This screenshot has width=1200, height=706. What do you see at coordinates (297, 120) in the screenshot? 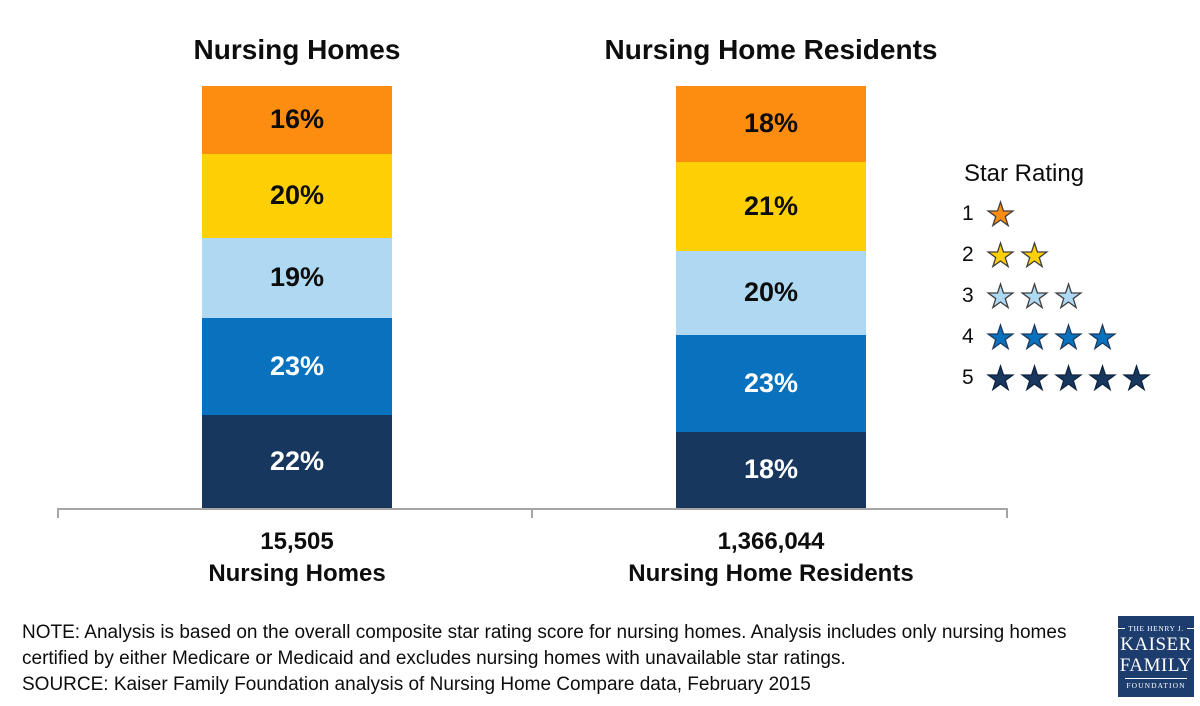
I see `bar-segment-1-star: 16%` at bounding box center [297, 120].